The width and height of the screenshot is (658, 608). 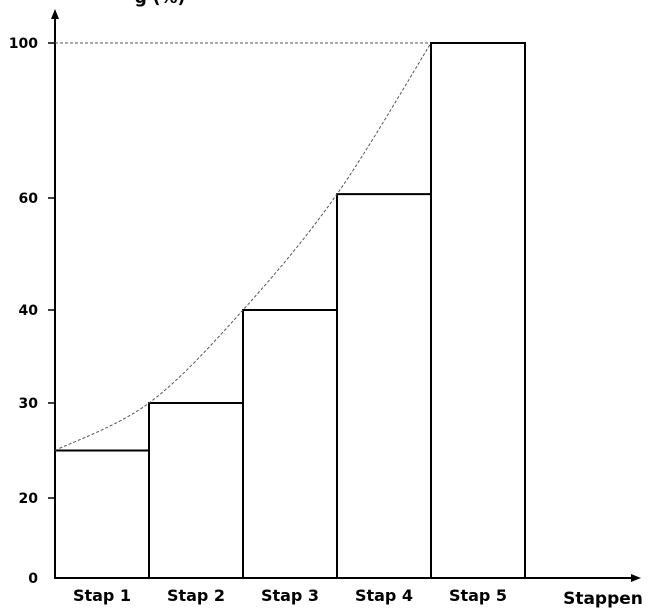 I want to click on y-tick-label: 0, so click(x=33, y=579).